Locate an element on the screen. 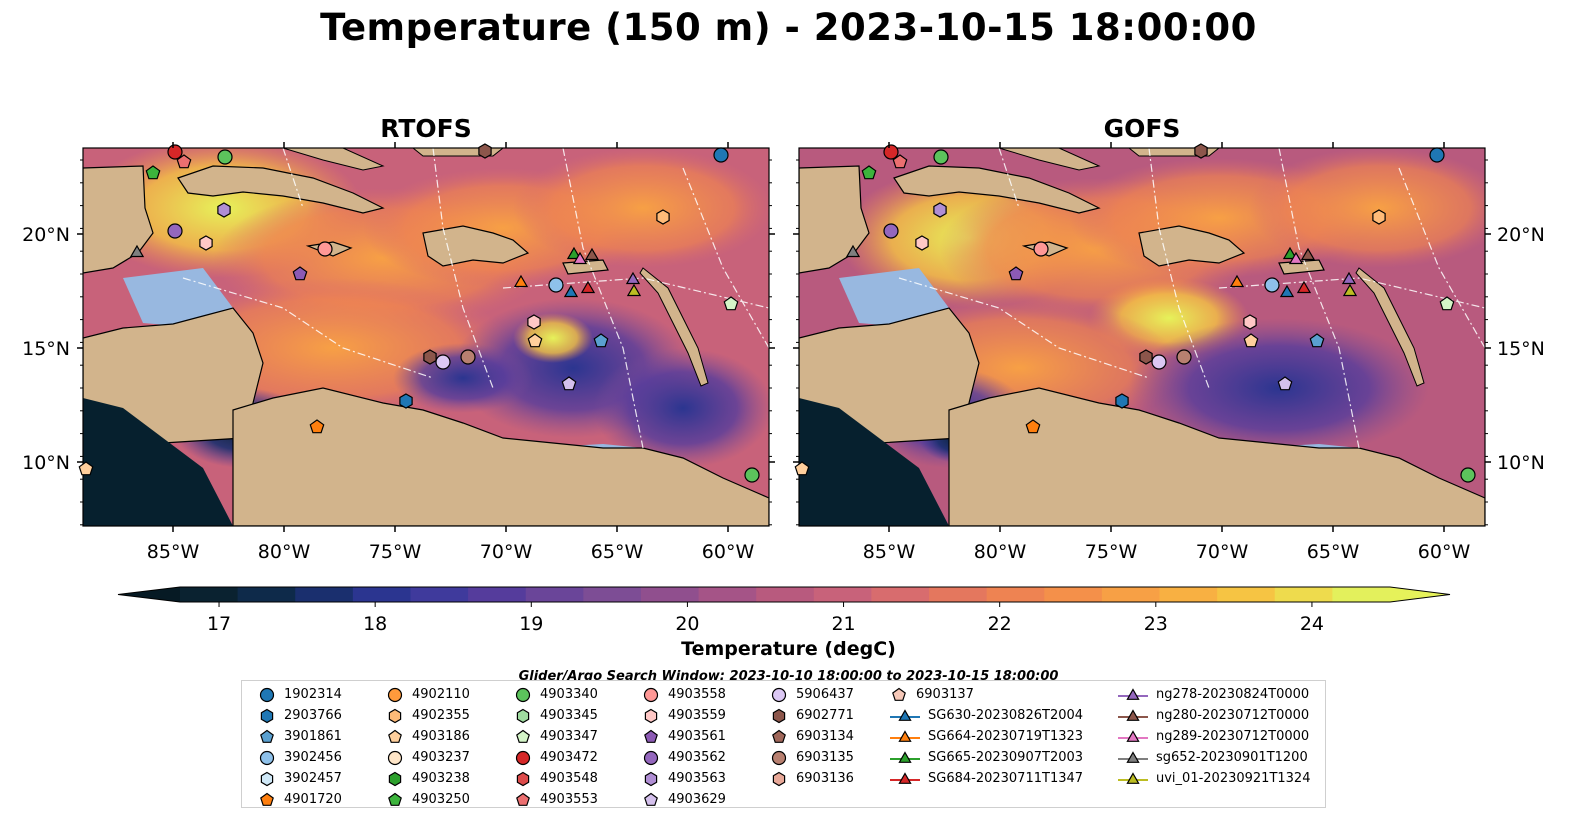 The image size is (1577, 827). legend-entry: ng289-20230712T0000 is located at coordinates (1214, 736).